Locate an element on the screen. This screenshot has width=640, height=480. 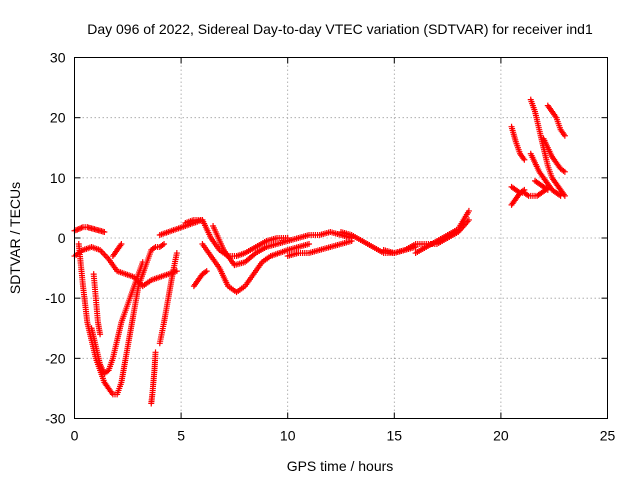
y-tick-label: 20 is located at coordinates (58, 118).